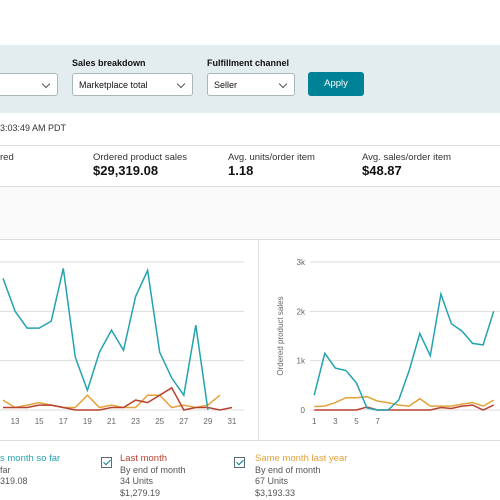 The width and height of the screenshot is (500, 500). Describe the element at coordinates (271, 157) in the screenshot. I see `metric-label: Avg. units/order item` at that location.